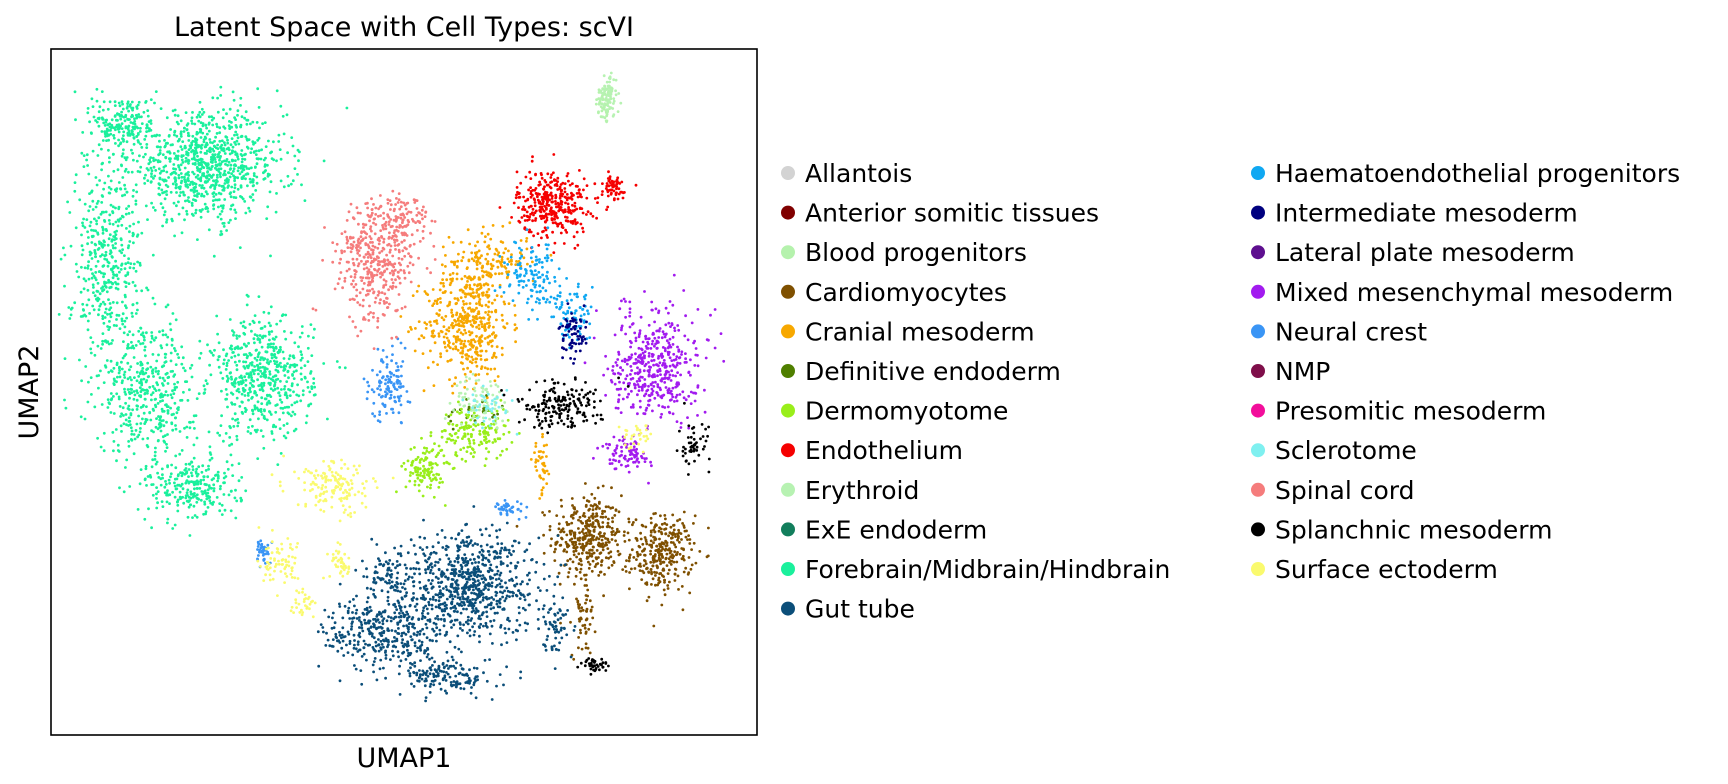 This screenshot has width=1728, height=784. I want to click on point-10-1958, so click(120, 377).